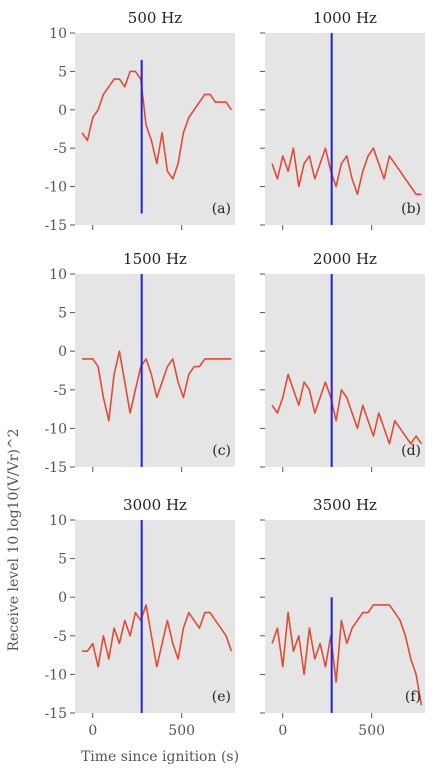  I want to click on panel-label: (d), so click(411, 451).